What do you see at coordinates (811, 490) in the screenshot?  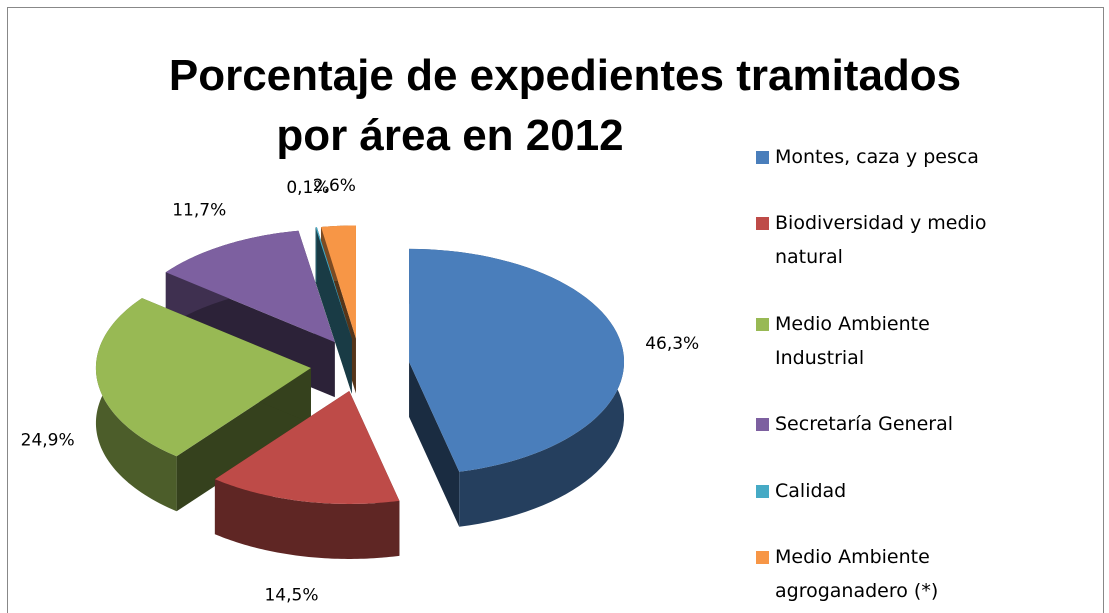 I see `legend-label: Calidad` at bounding box center [811, 490].